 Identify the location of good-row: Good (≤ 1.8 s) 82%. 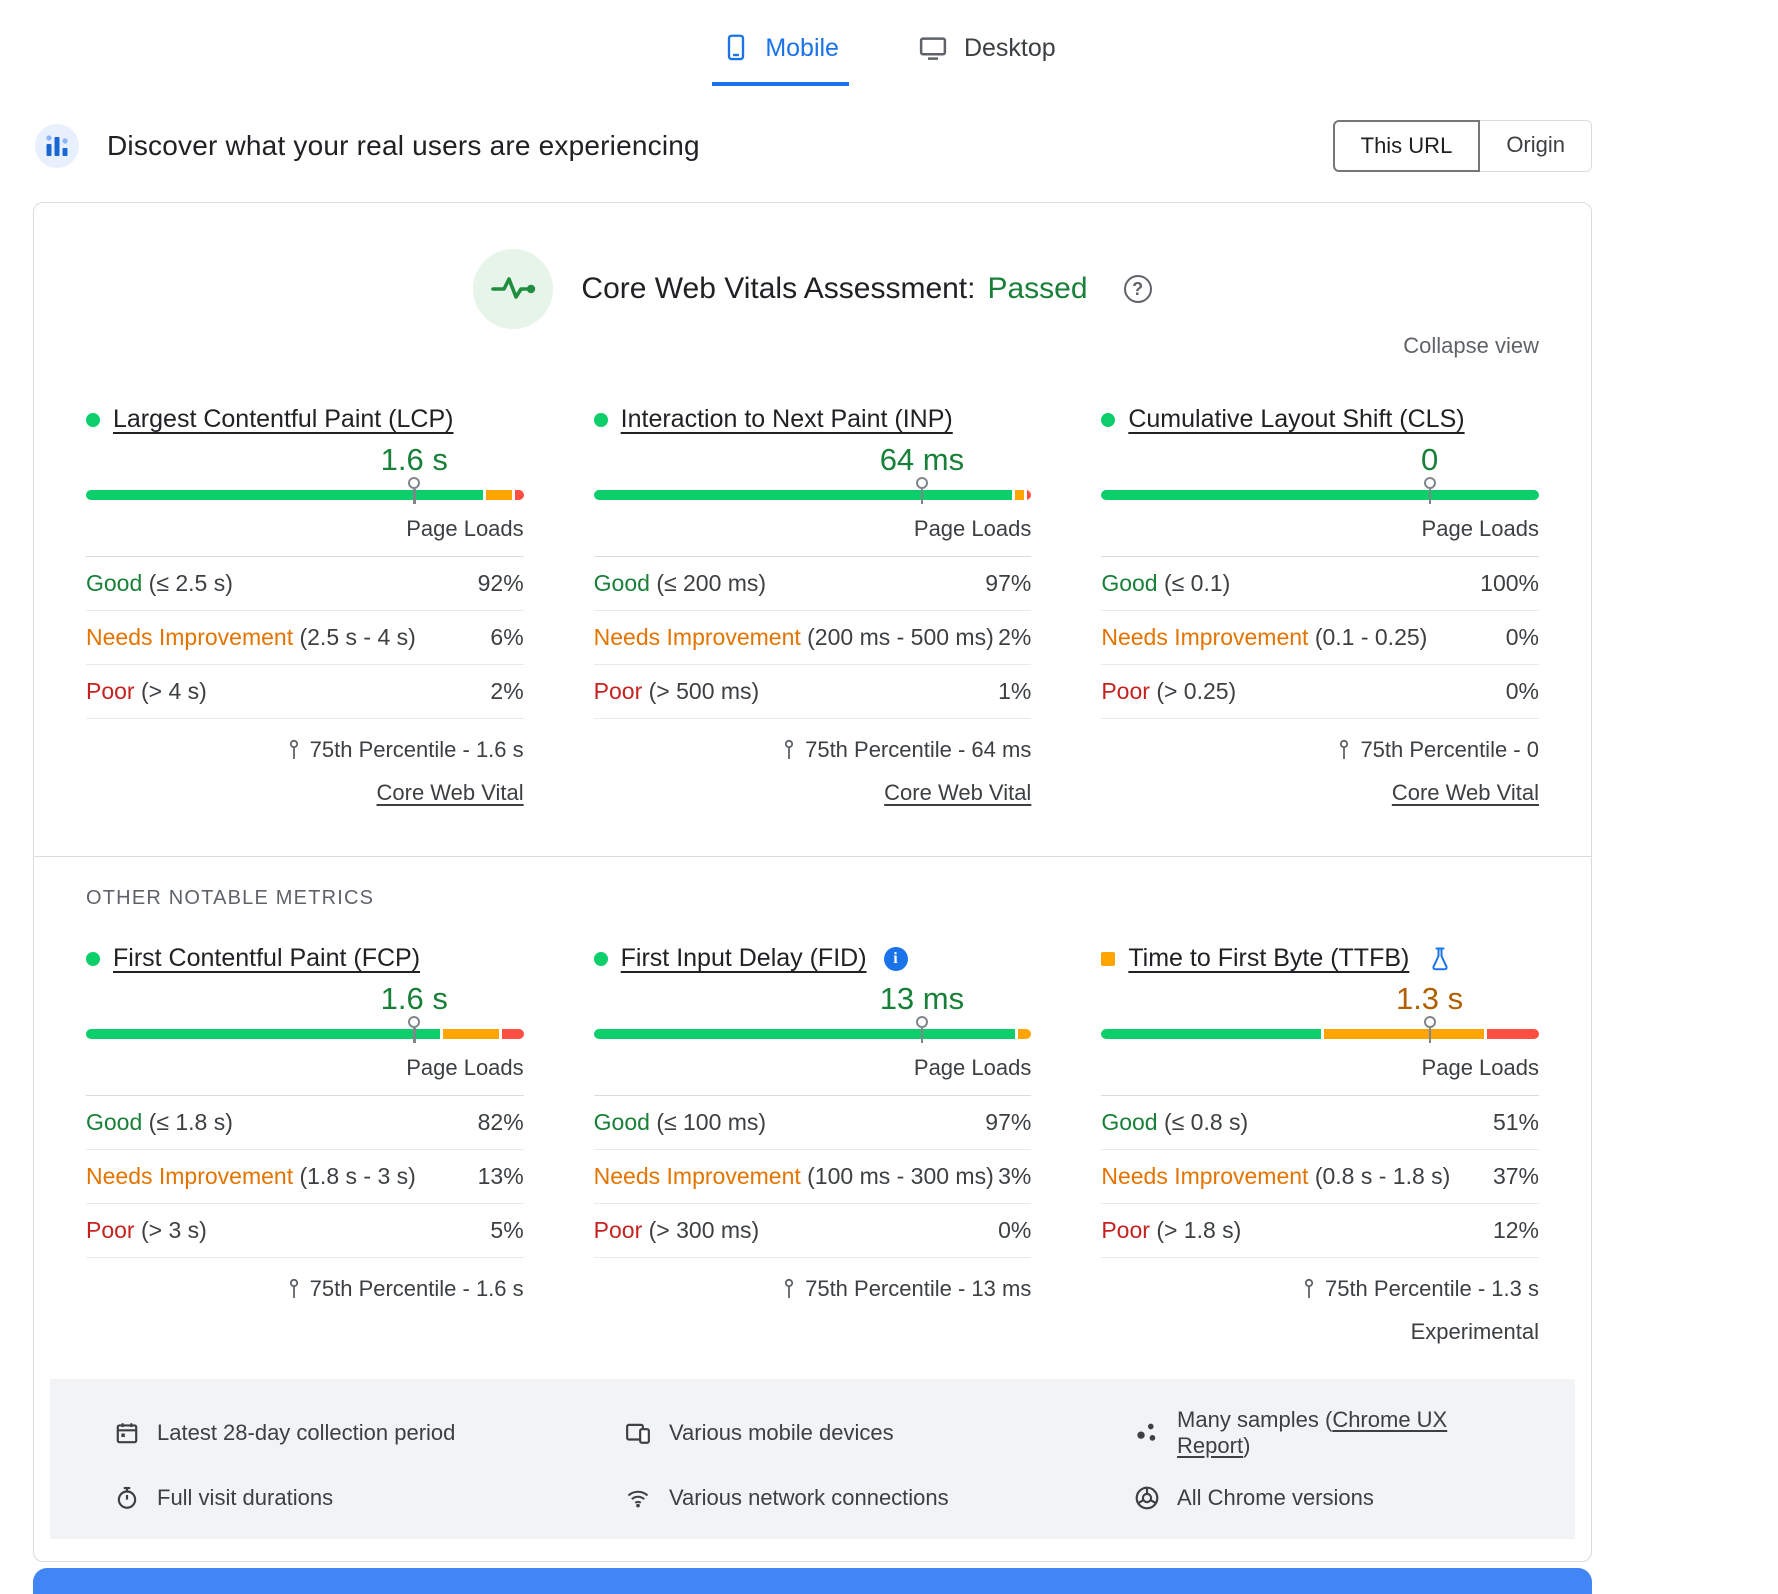
(305, 1123).